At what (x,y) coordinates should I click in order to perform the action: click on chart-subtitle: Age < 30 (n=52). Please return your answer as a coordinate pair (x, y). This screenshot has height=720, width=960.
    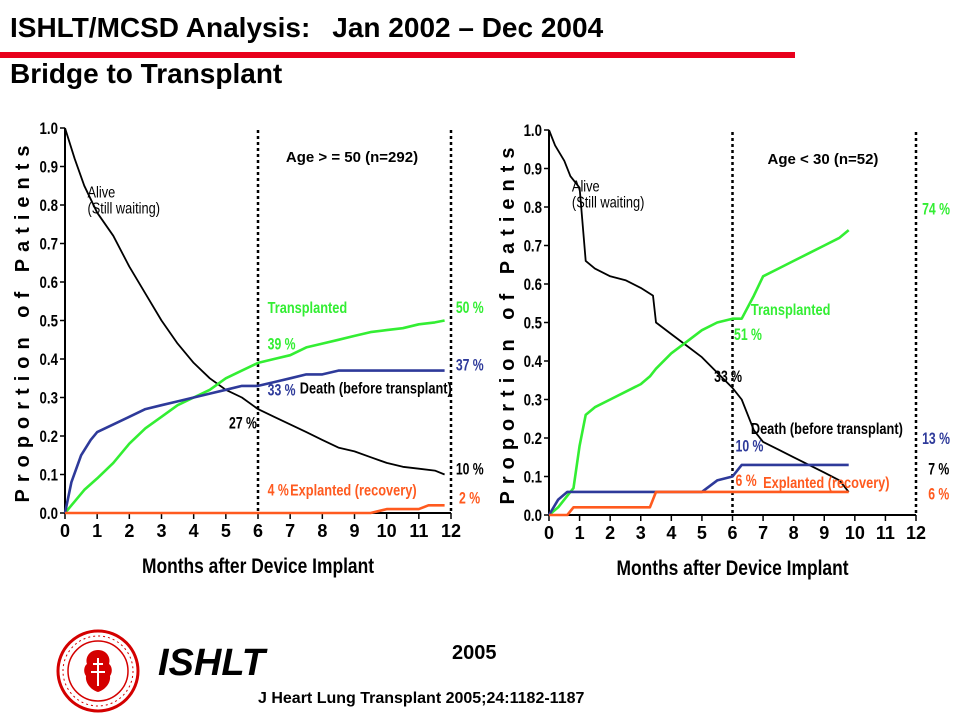
    Looking at the image, I should click on (823, 159).